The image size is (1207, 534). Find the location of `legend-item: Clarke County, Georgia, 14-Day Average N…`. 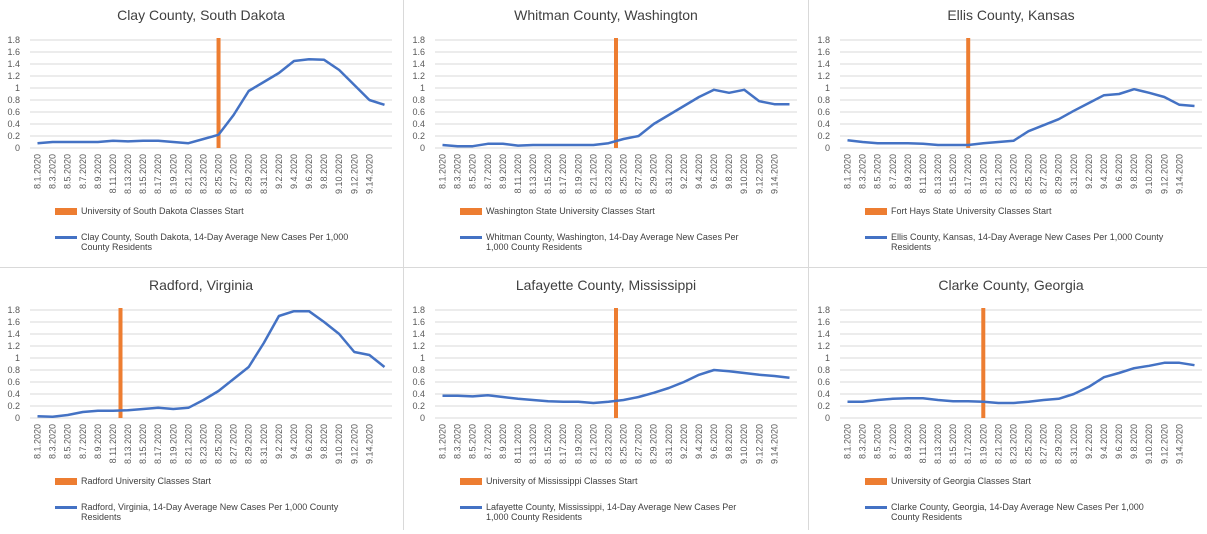

legend-item: Clarke County, Georgia, 14-Day Average N… is located at coordinates (1015, 512).